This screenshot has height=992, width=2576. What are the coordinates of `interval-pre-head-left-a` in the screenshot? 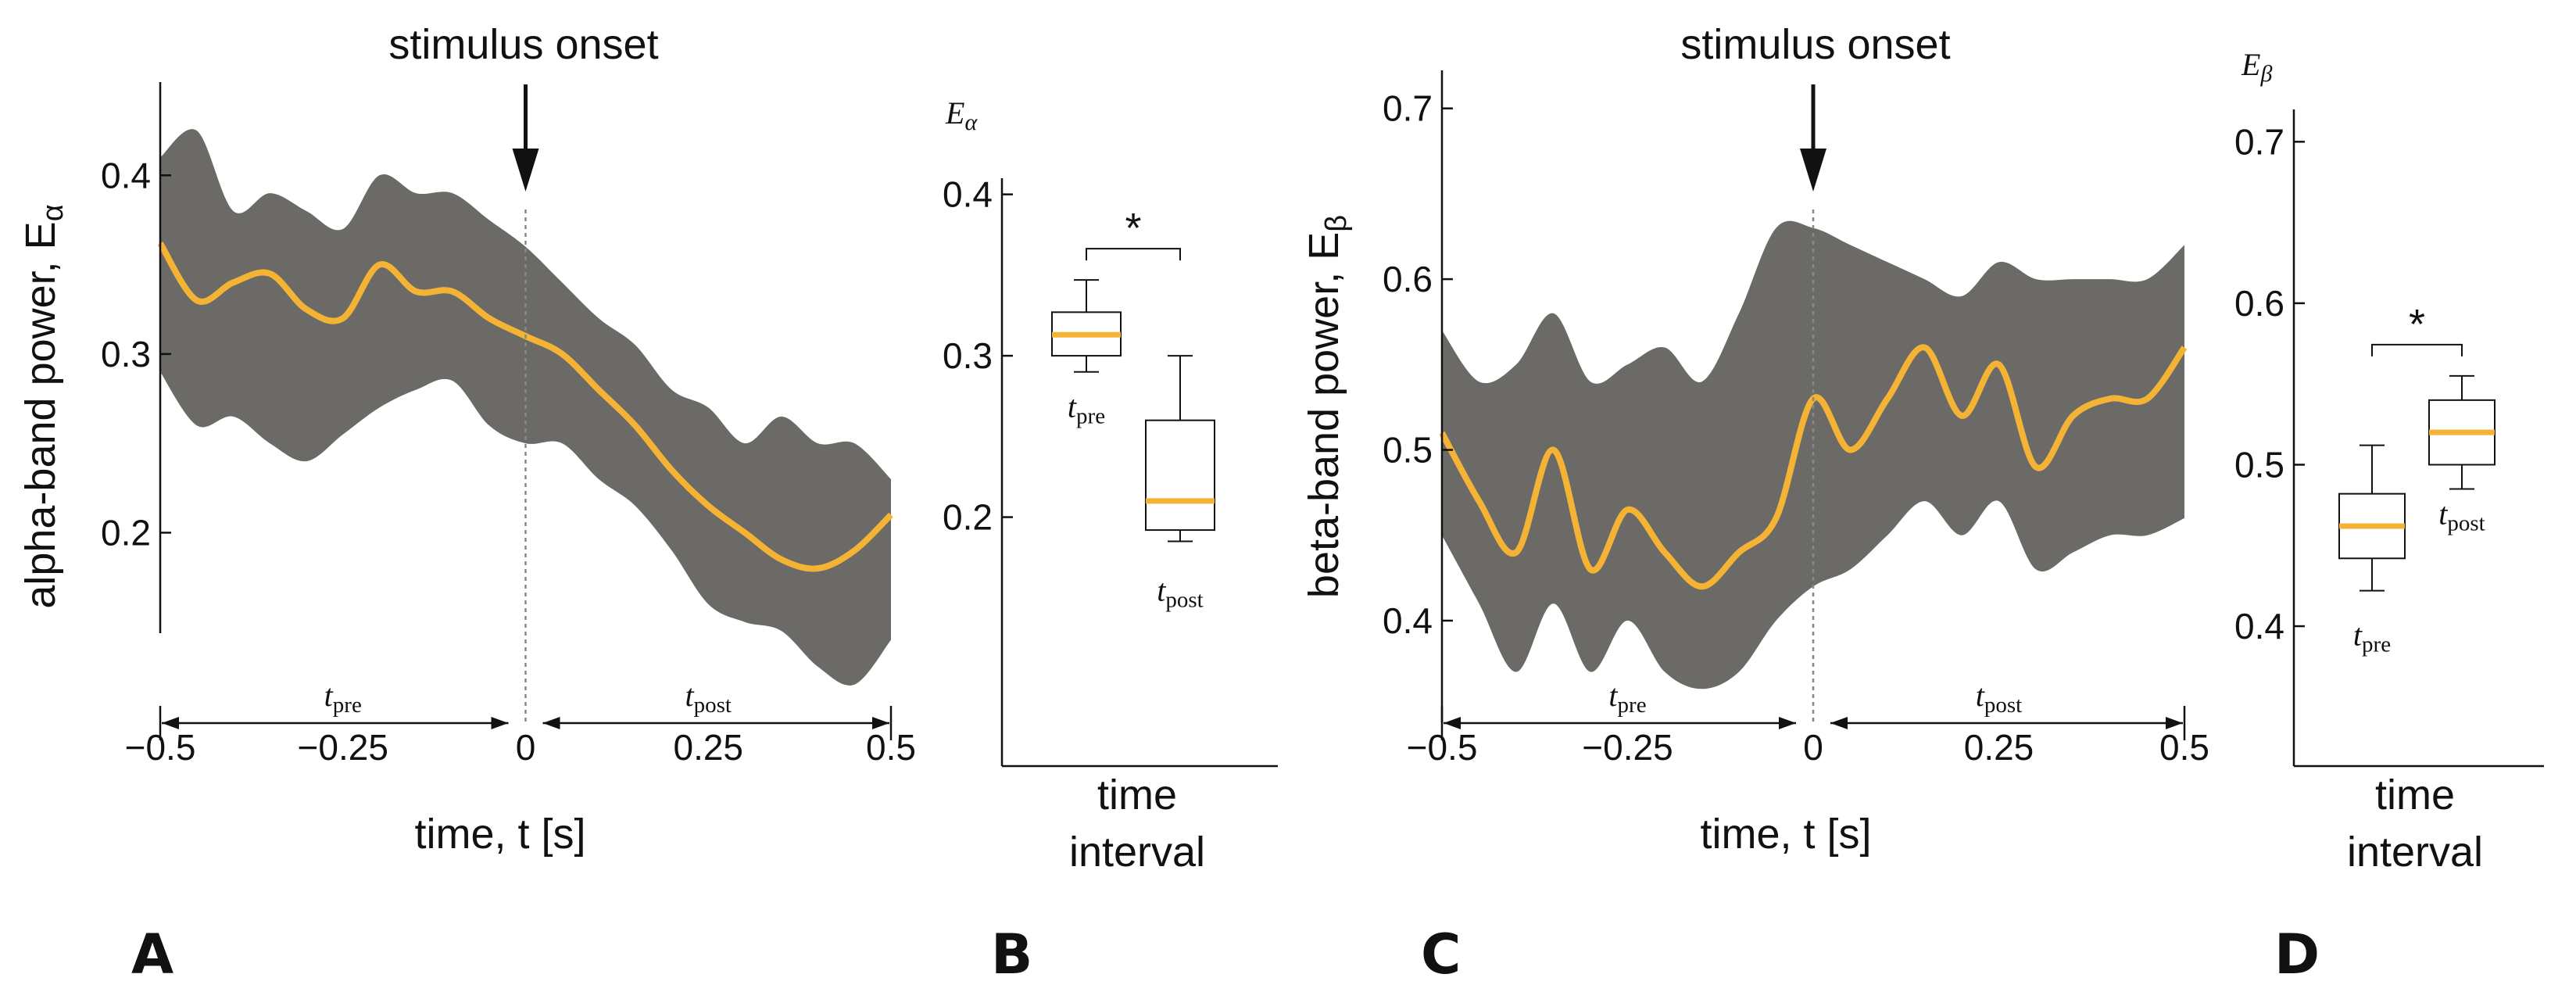 It's located at (170, 723).